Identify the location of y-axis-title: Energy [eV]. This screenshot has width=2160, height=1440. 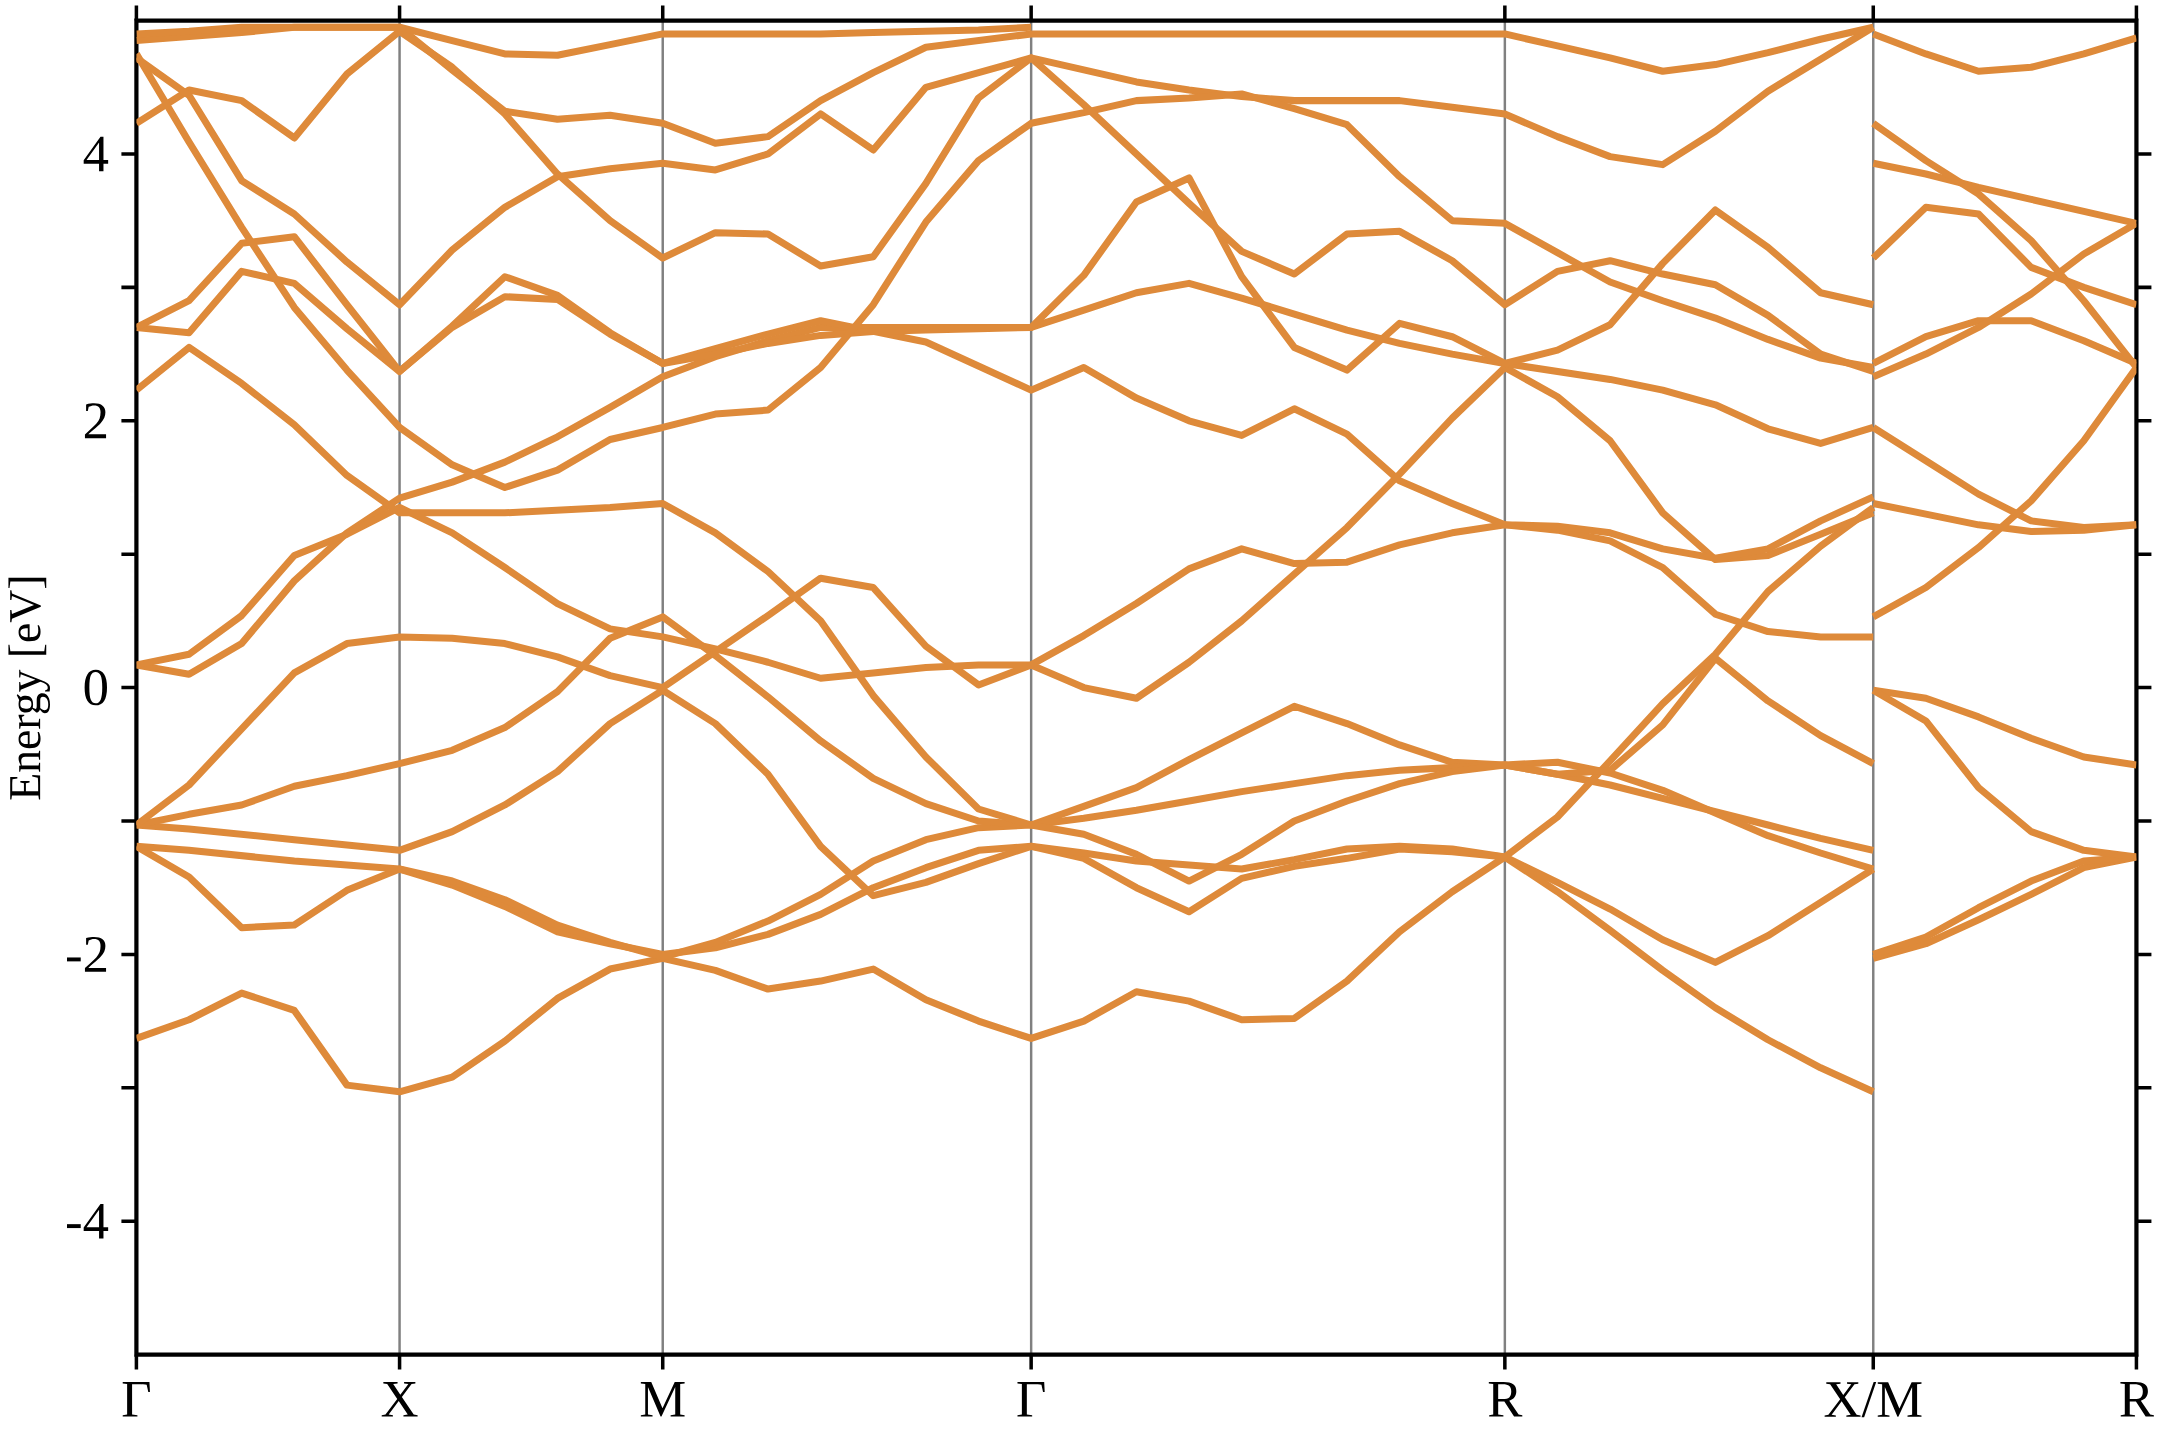
(29, 688).